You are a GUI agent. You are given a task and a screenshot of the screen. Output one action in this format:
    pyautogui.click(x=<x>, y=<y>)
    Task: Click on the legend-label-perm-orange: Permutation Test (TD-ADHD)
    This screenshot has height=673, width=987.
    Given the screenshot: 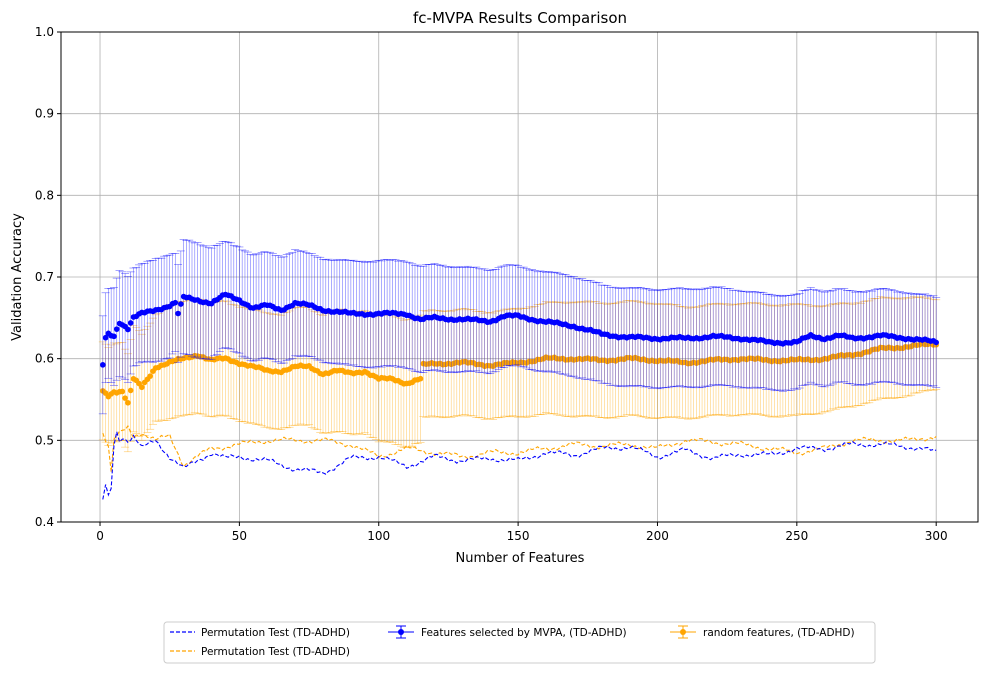 What is the action you would take?
    pyautogui.click(x=275, y=652)
    